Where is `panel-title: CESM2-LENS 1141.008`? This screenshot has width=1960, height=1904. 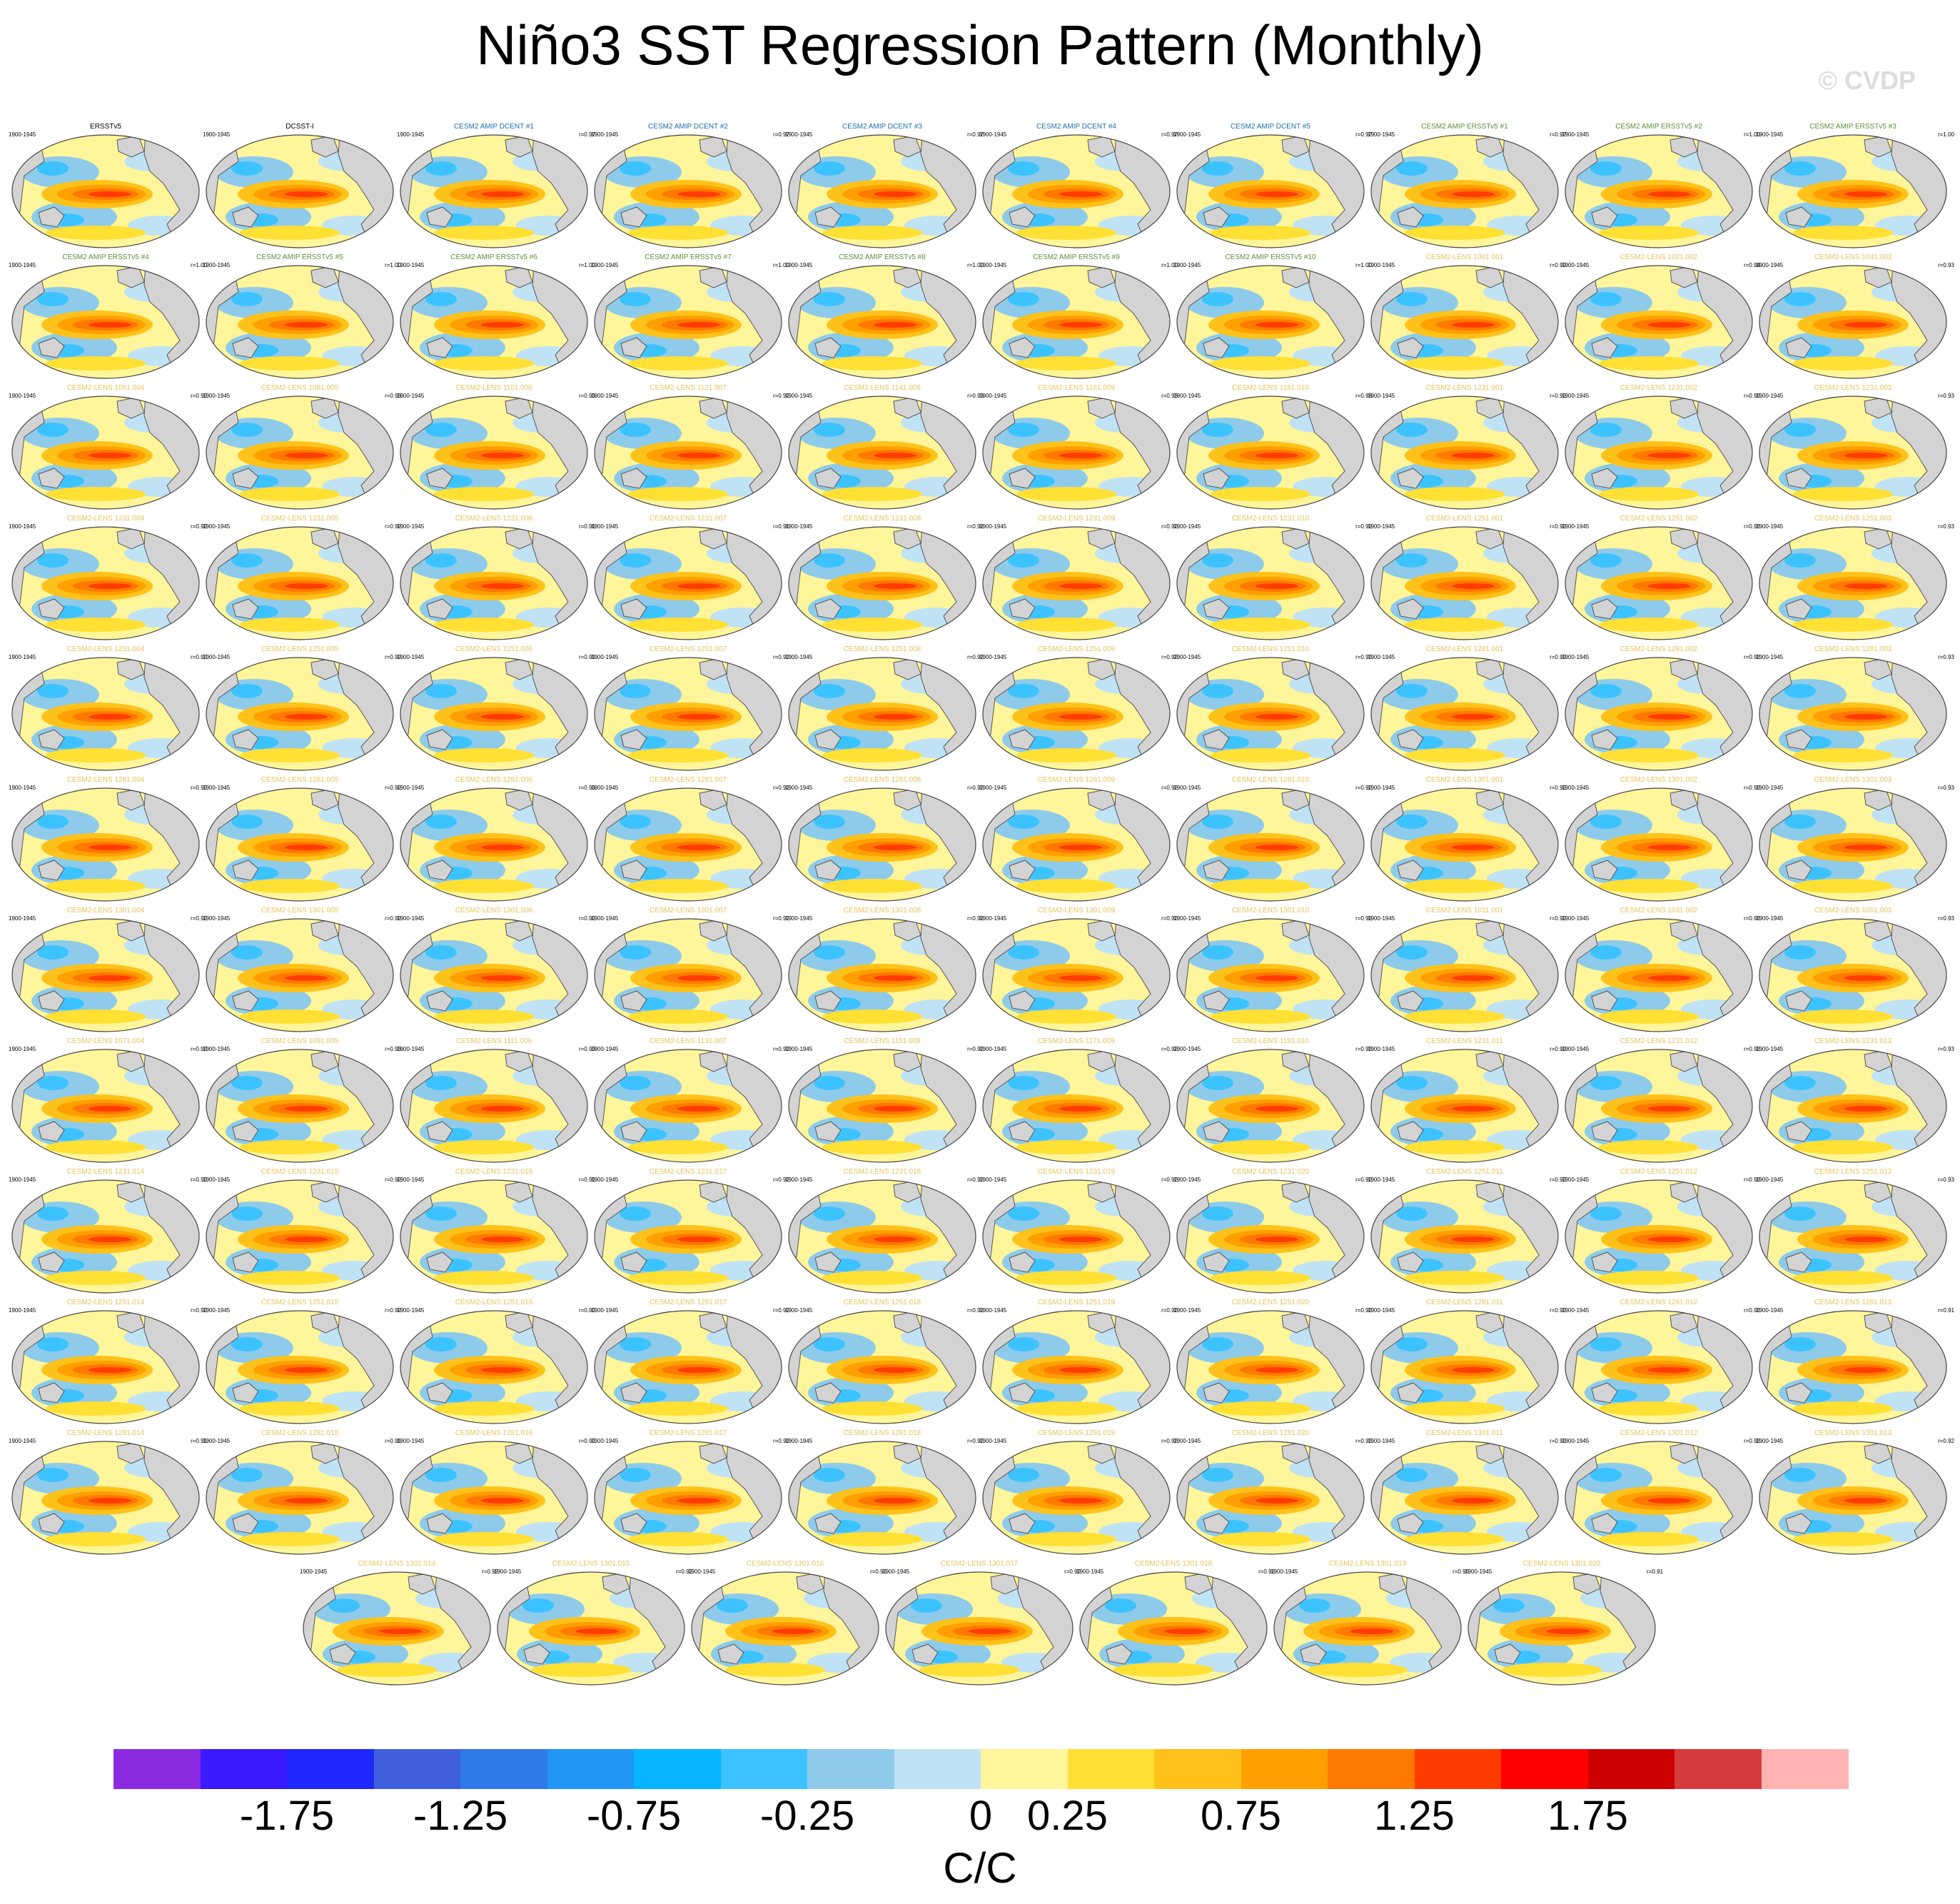 panel-title: CESM2-LENS 1141.008 is located at coordinates (882, 388).